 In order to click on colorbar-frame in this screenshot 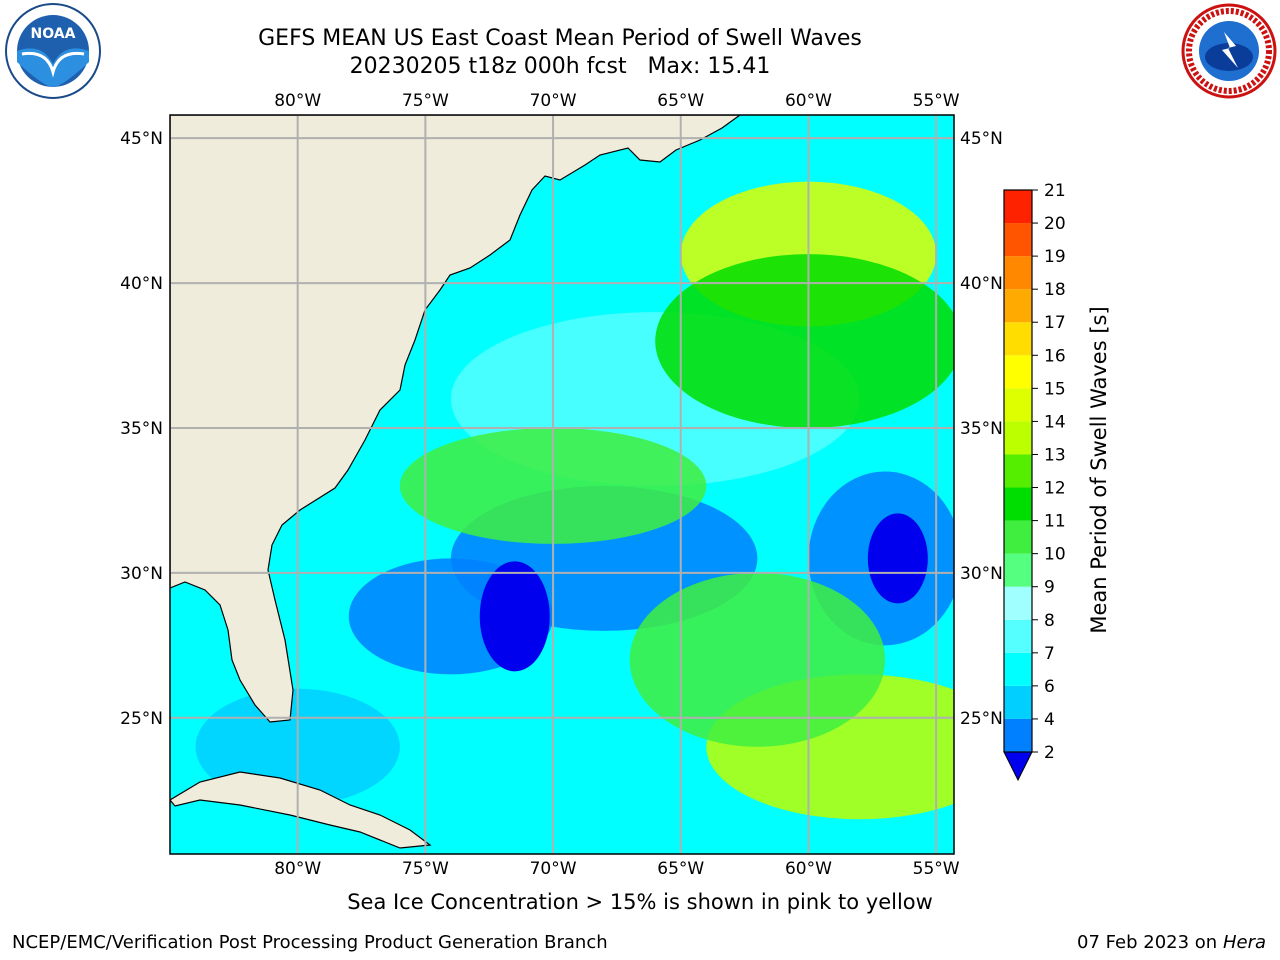, I will do `click(1018, 471)`.